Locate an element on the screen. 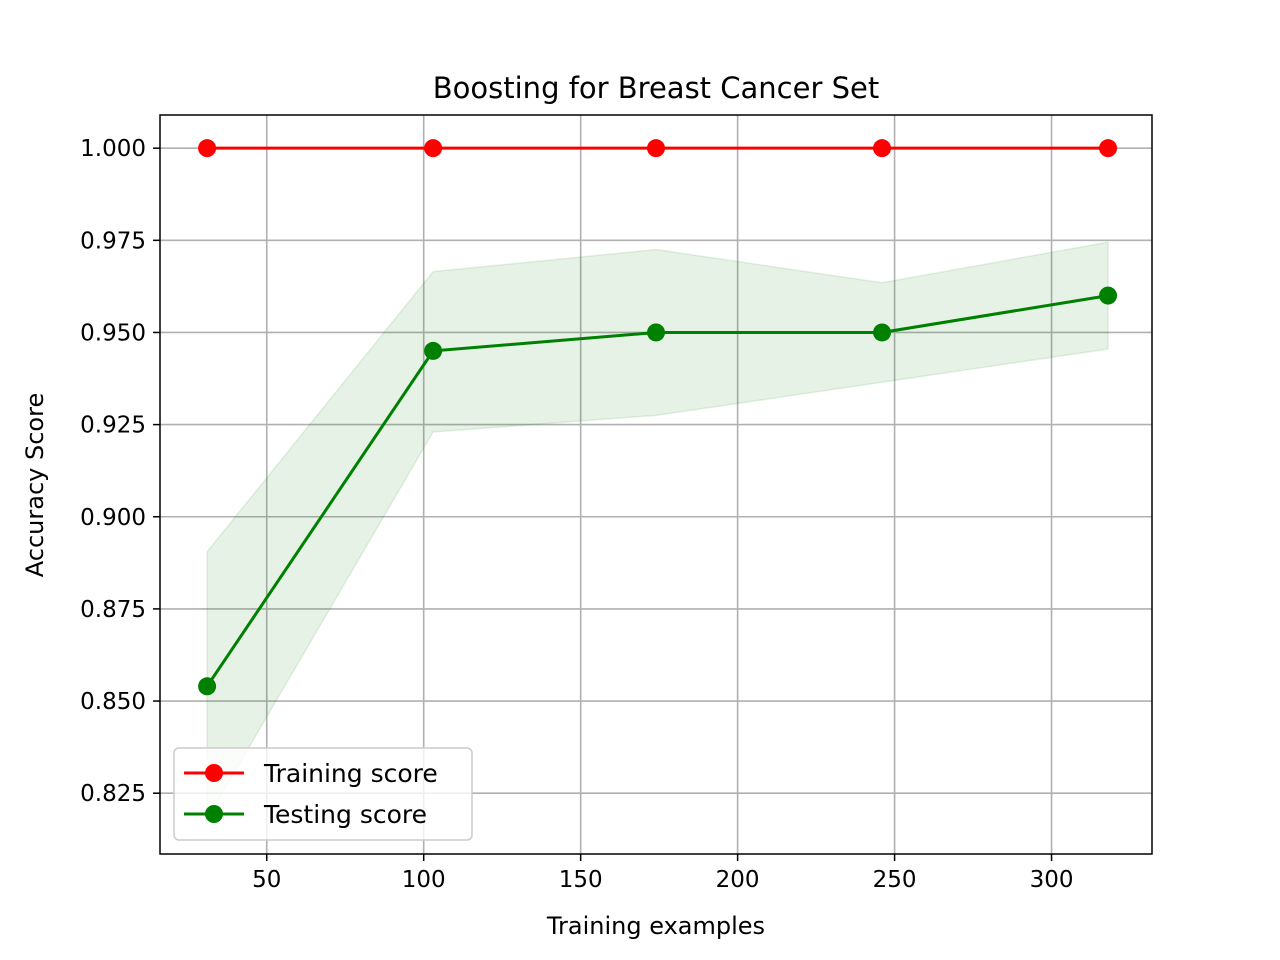 Image resolution: width=1280 pixels, height=960 pixels. x-tick-label: 150 is located at coordinates (581, 880).